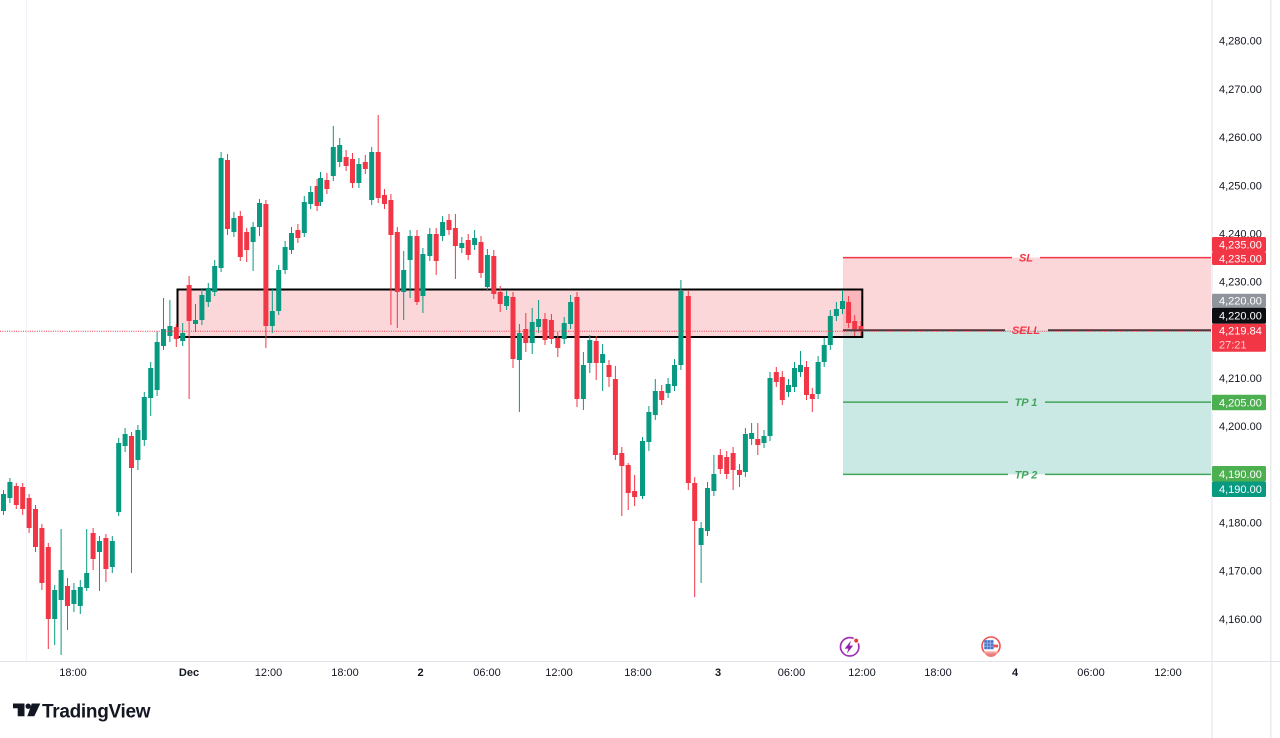 The height and width of the screenshot is (738, 1280). Describe the element at coordinates (1240, 283) in the screenshot. I see `svg-text: 4,230.00` at that location.